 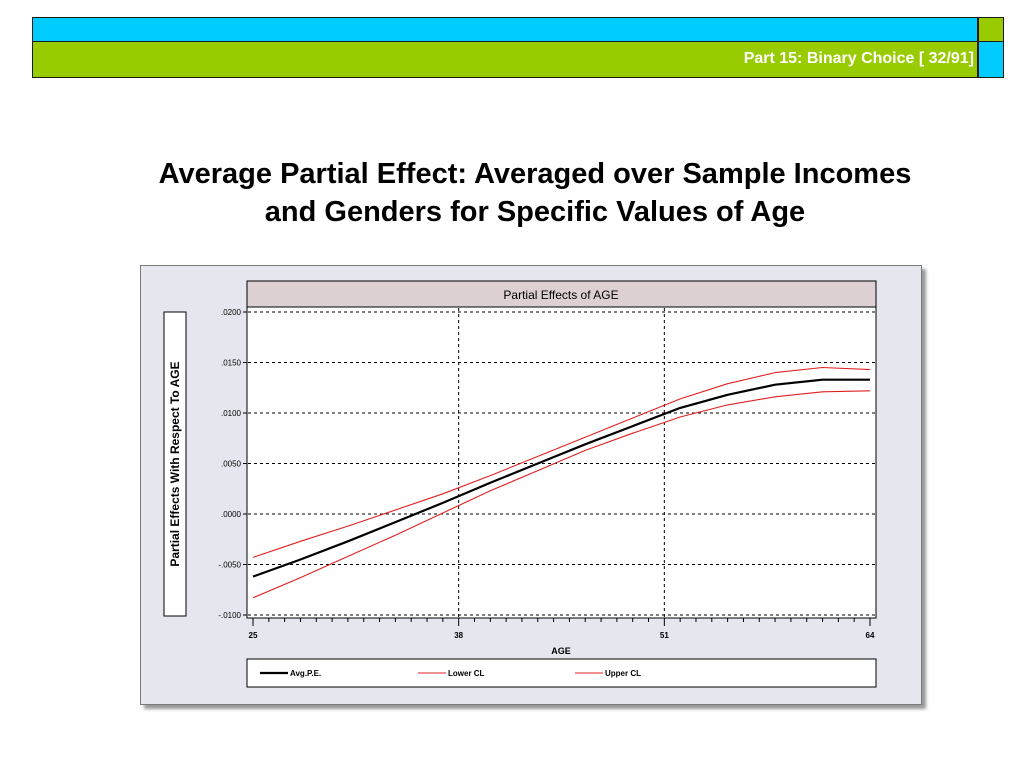 I want to click on legend-box, so click(x=561, y=673).